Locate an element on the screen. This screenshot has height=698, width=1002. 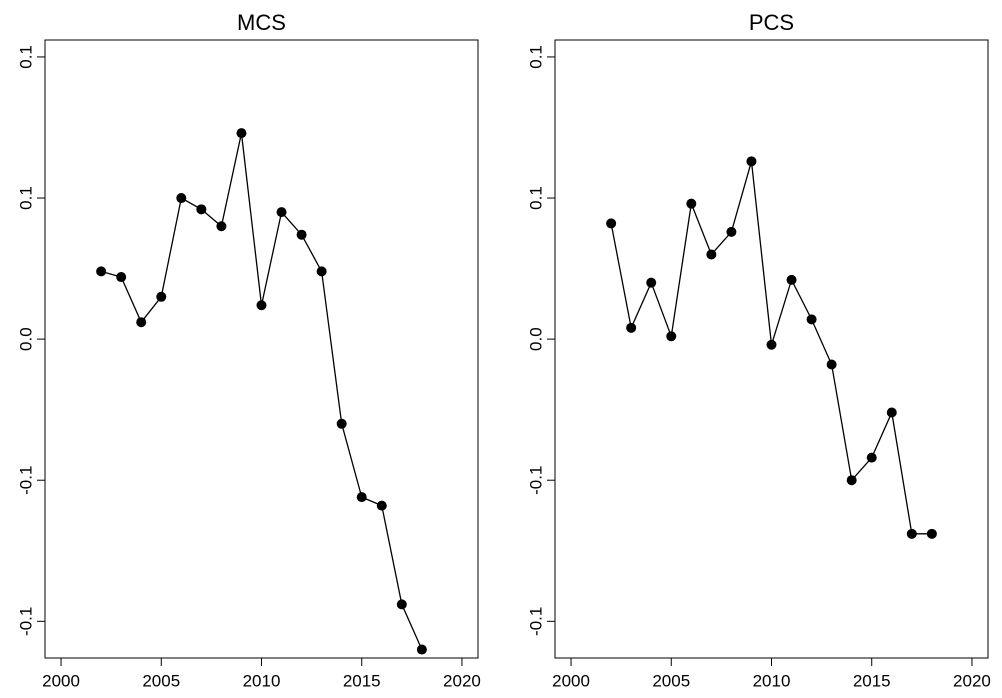
chart-title: PCS is located at coordinates (771, 22).